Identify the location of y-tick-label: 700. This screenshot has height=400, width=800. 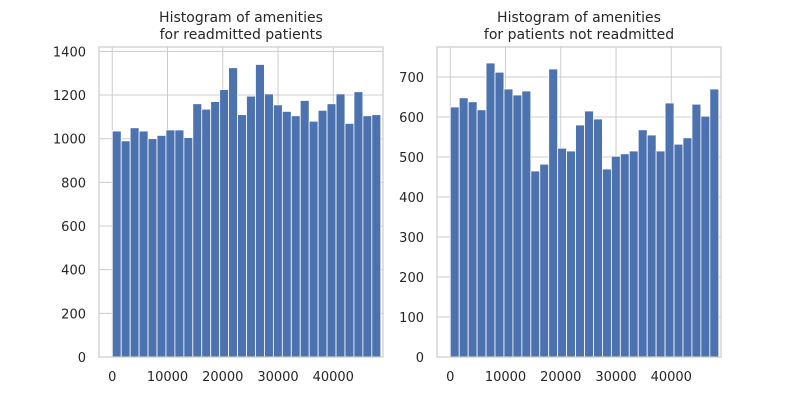
(411, 78).